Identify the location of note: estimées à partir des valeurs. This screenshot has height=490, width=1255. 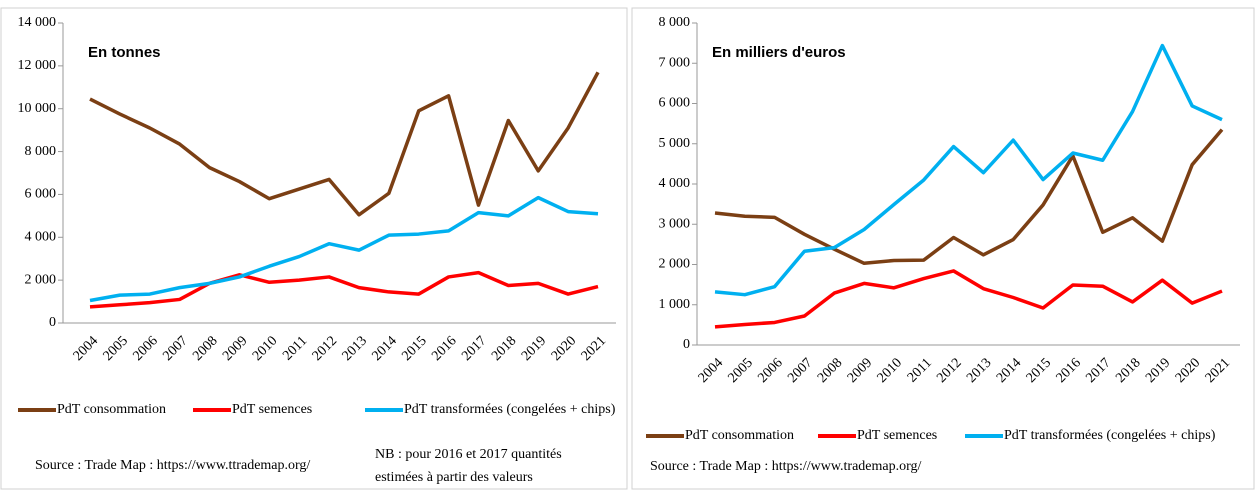
(454, 477).